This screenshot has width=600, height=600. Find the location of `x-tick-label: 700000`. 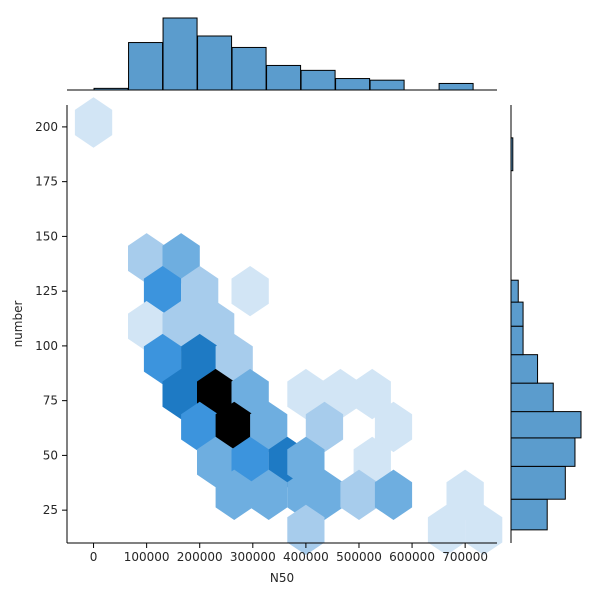

x-tick-label: 700000 is located at coordinates (465, 557).